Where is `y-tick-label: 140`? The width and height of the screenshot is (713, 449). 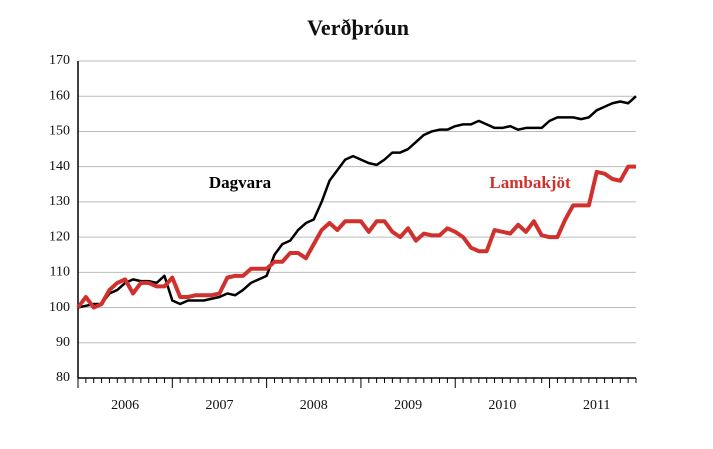
y-tick-label: 140 is located at coordinates (59, 166).